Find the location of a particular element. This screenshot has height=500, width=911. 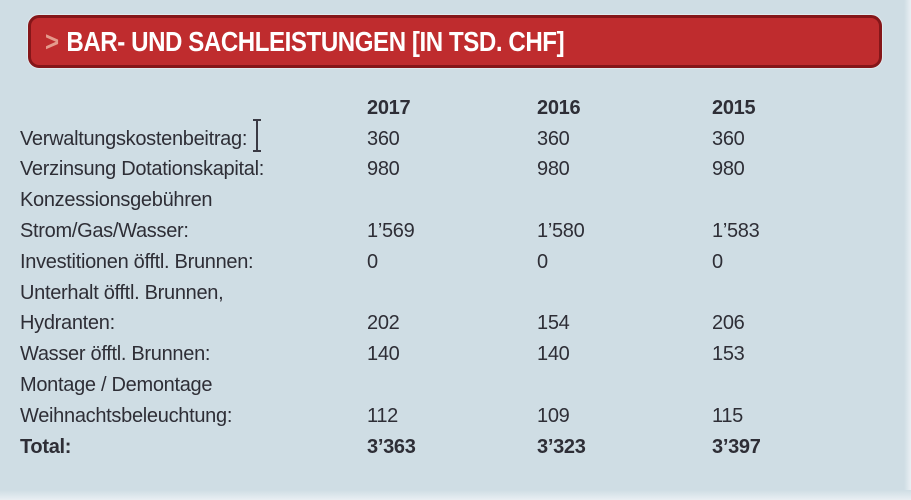

row-label: Weihnachtsbeleuchtung: is located at coordinates (126, 415).